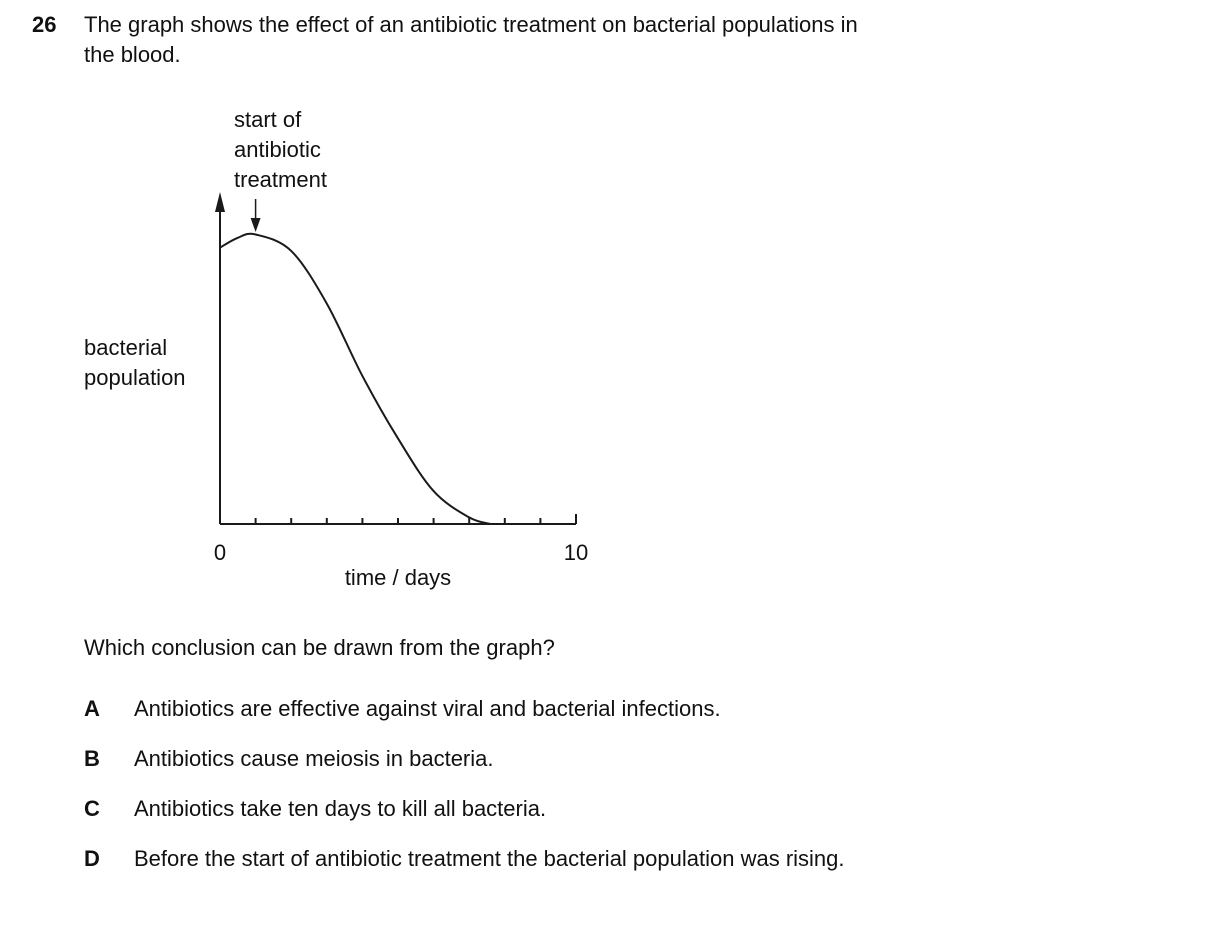 This screenshot has width=1209, height=927. I want to click on annotation: start of, so click(268, 119).